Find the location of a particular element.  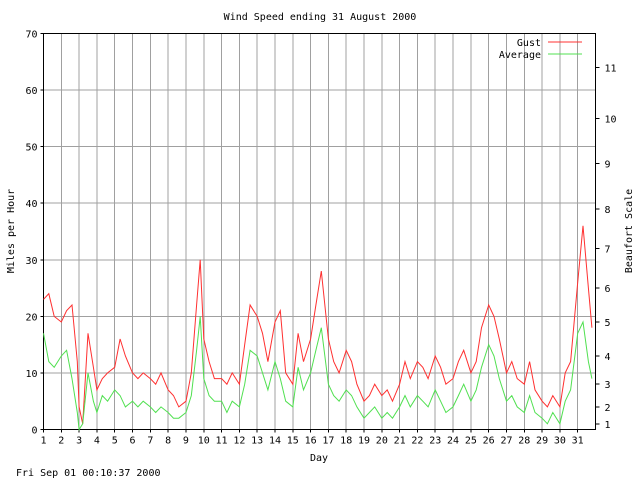

x-tick-label: 18 is located at coordinates (346, 441).